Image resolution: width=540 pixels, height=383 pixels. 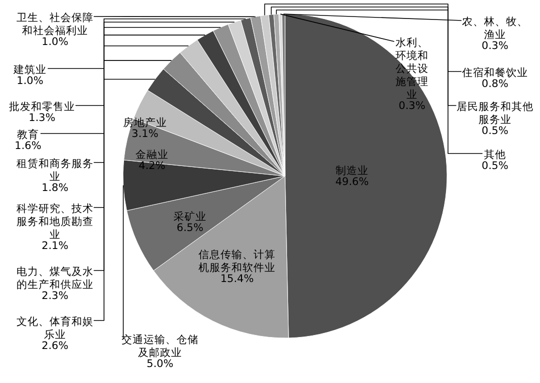 I want to click on slice-label: 居民服务和其他服务业, so click(x=495, y=113).